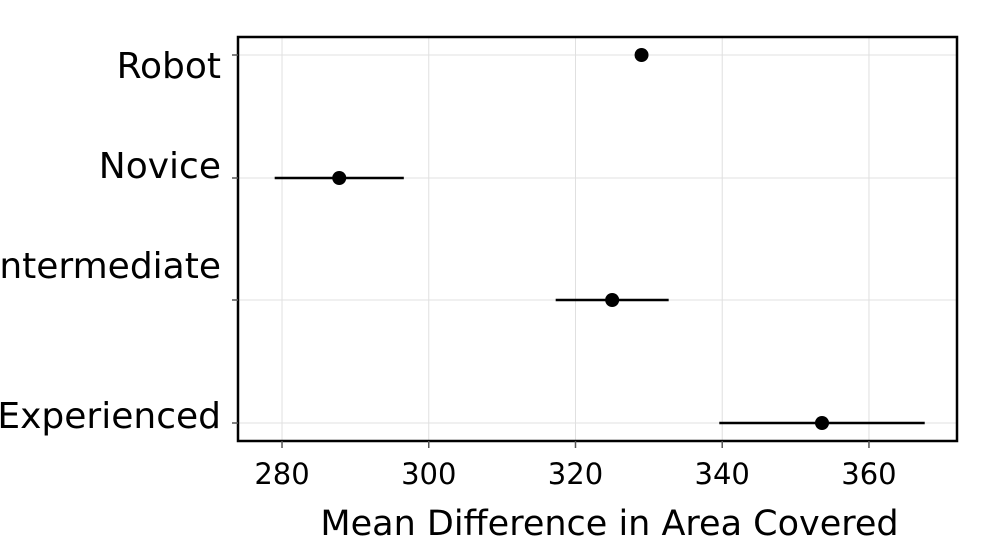 The image size is (983, 548). I want to click on x-tick-layer, so click(575, 444).